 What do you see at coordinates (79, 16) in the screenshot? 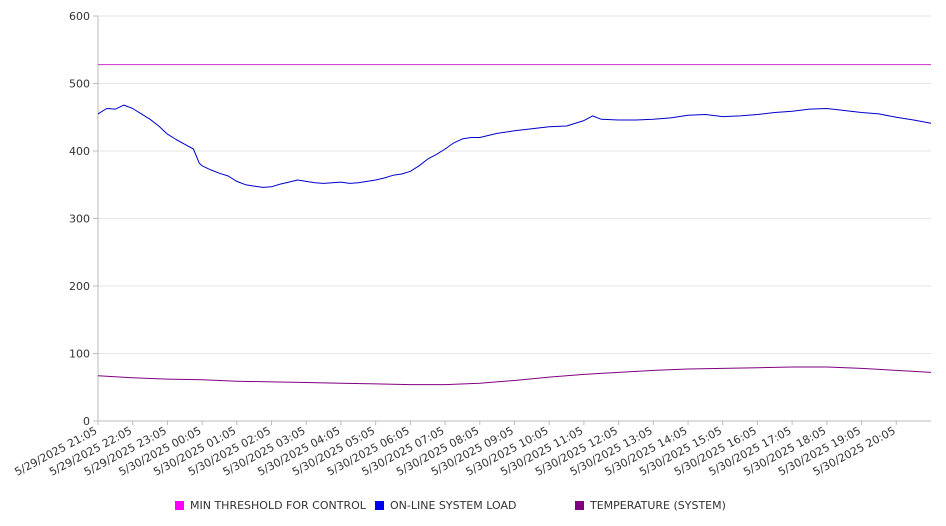
I see `y-tick-label: 600` at bounding box center [79, 16].